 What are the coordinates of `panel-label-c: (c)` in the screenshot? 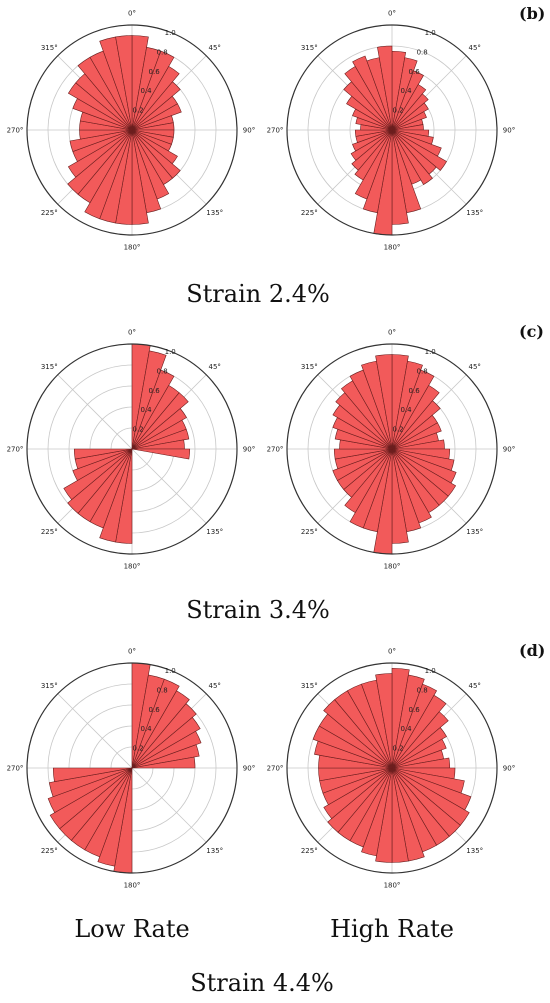 It's located at (531, 331).